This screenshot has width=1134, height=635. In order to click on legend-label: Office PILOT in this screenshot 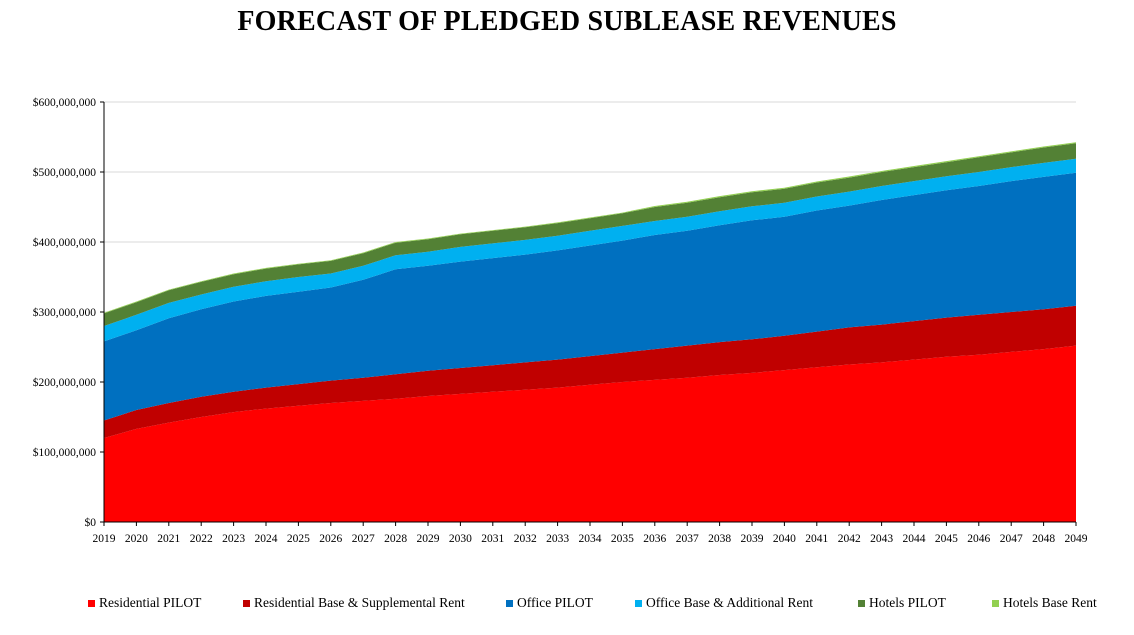, I will do `click(555, 602)`.